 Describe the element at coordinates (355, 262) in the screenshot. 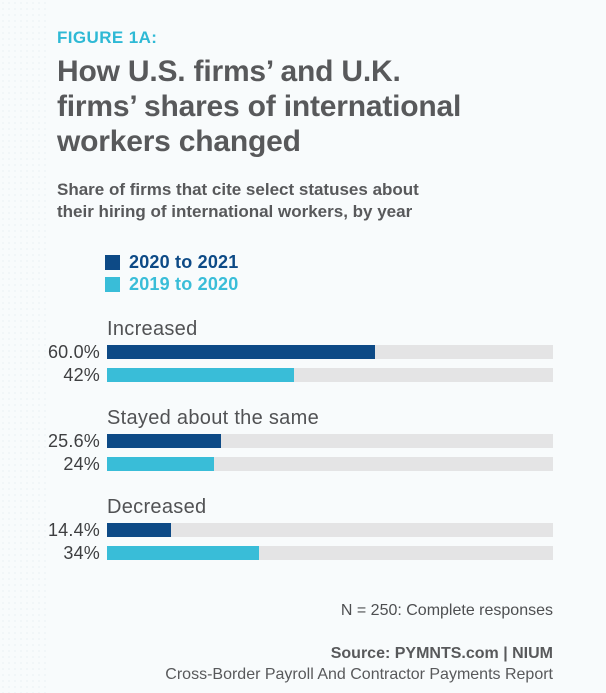

I see `legend-item: 2020 to 2021` at that location.